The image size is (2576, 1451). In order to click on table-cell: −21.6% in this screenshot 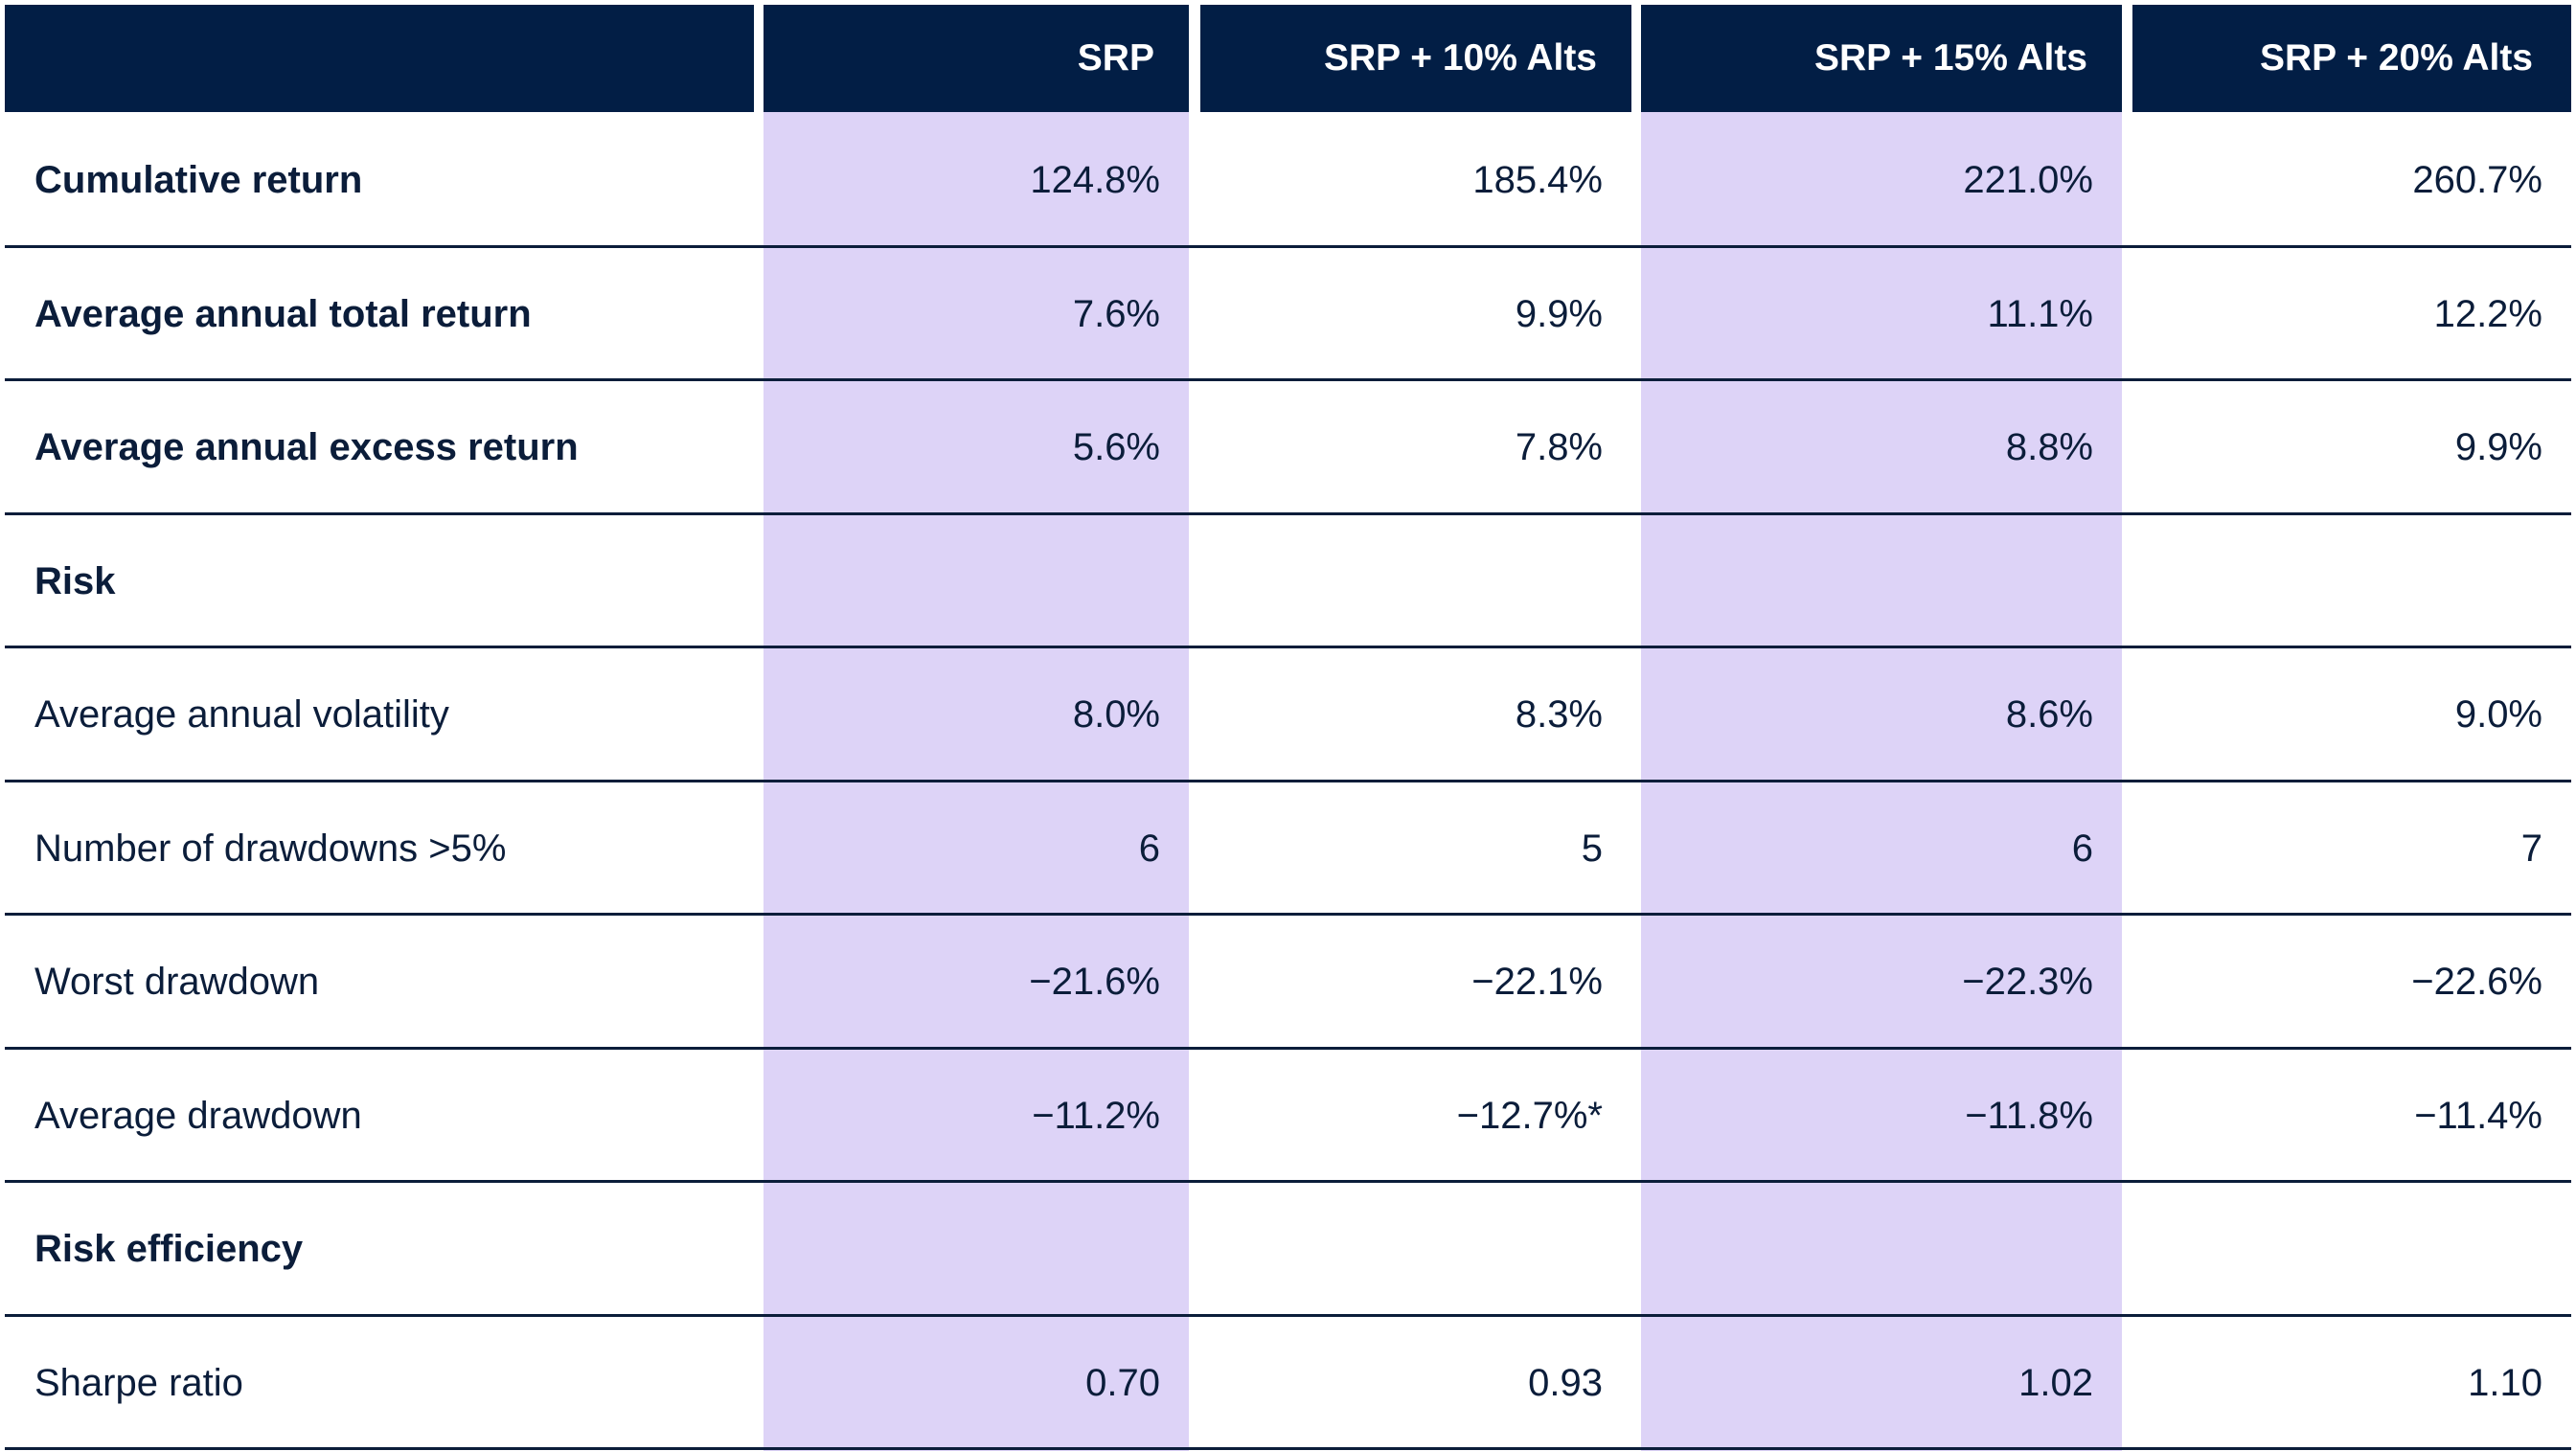, I will do `click(1094, 982)`.